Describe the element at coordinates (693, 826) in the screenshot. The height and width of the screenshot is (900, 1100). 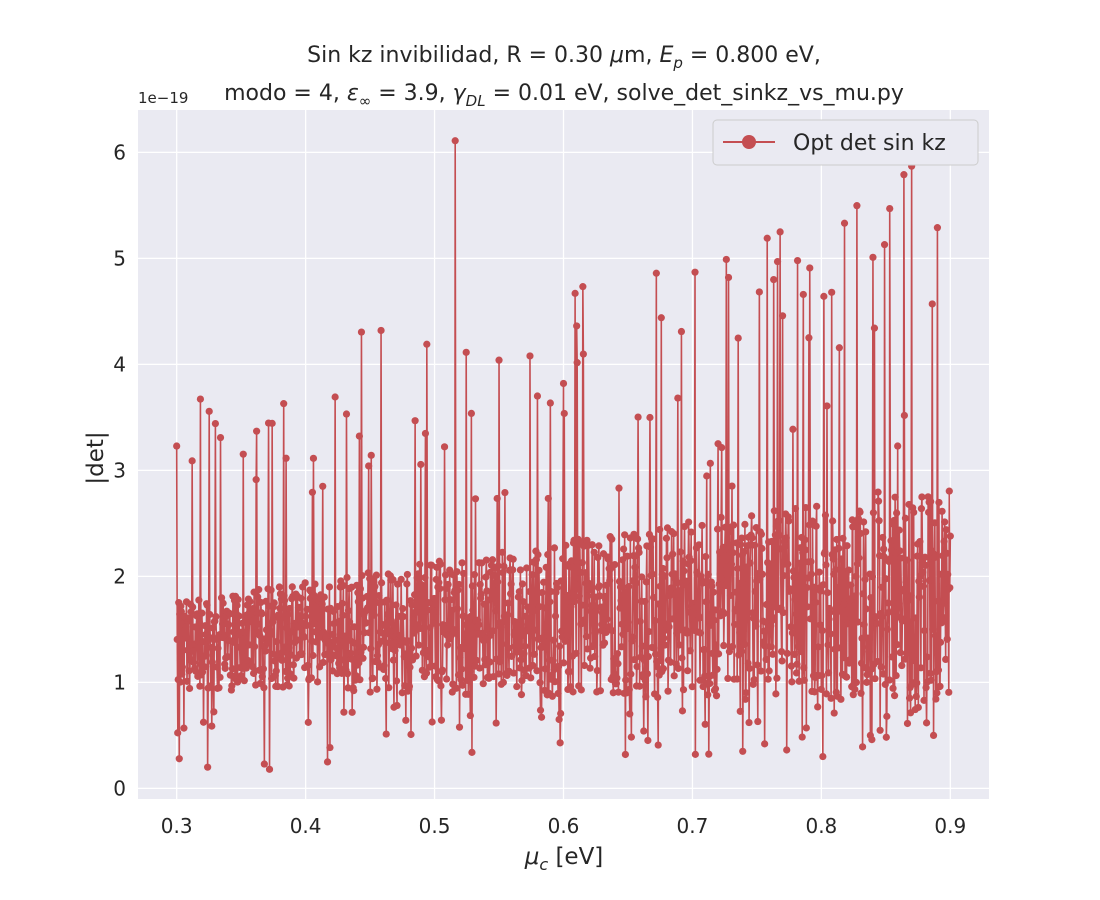
I see `x-tick-label: 0.7` at that location.